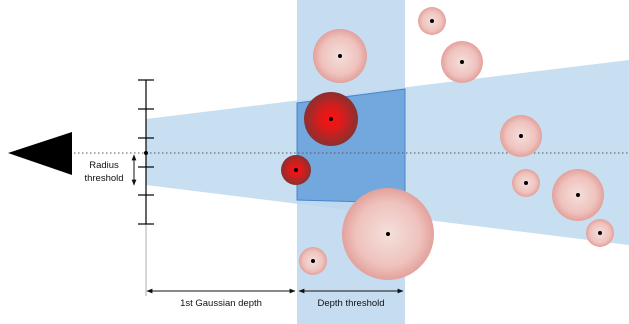 The width and height of the screenshot is (629, 324). I want to click on radius-threshold-label-line1: Radius, so click(104, 165).